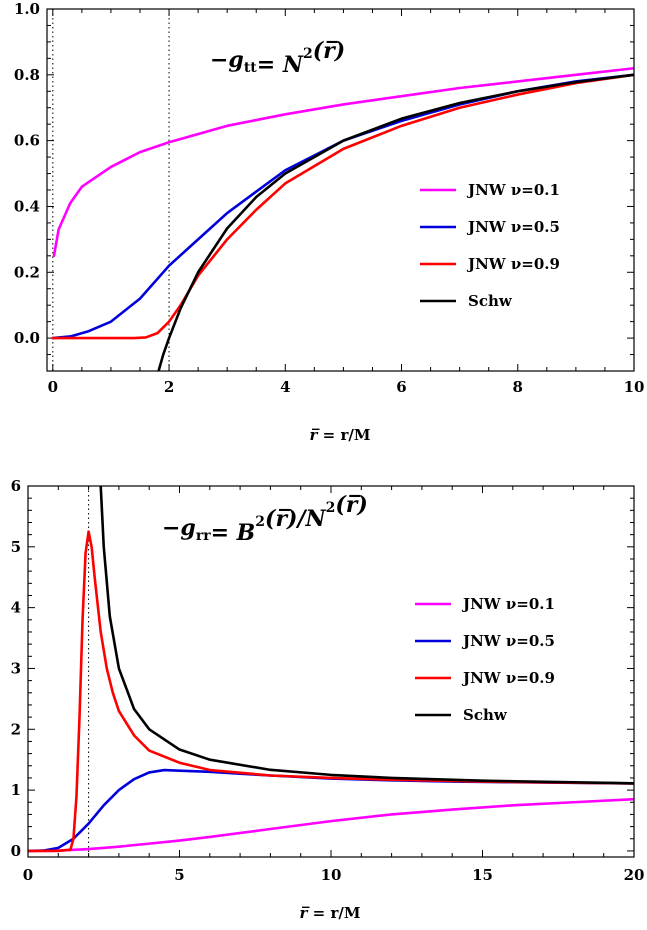 This screenshot has height=930, width=647. Describe the element at coordinates (16, 790) in the screenshot. I see `y-tick-label: 1` at that location.